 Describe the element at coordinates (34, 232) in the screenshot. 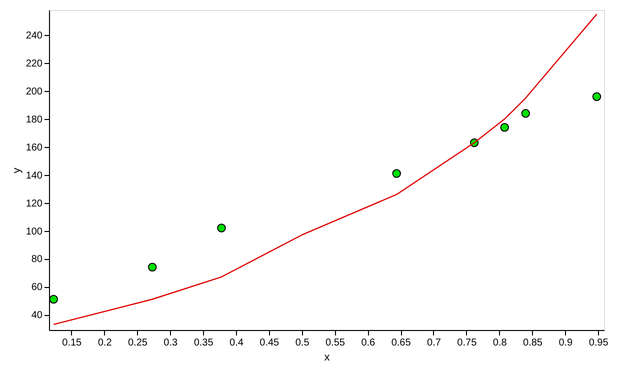

I see `y-tick-label: 100` at that location.